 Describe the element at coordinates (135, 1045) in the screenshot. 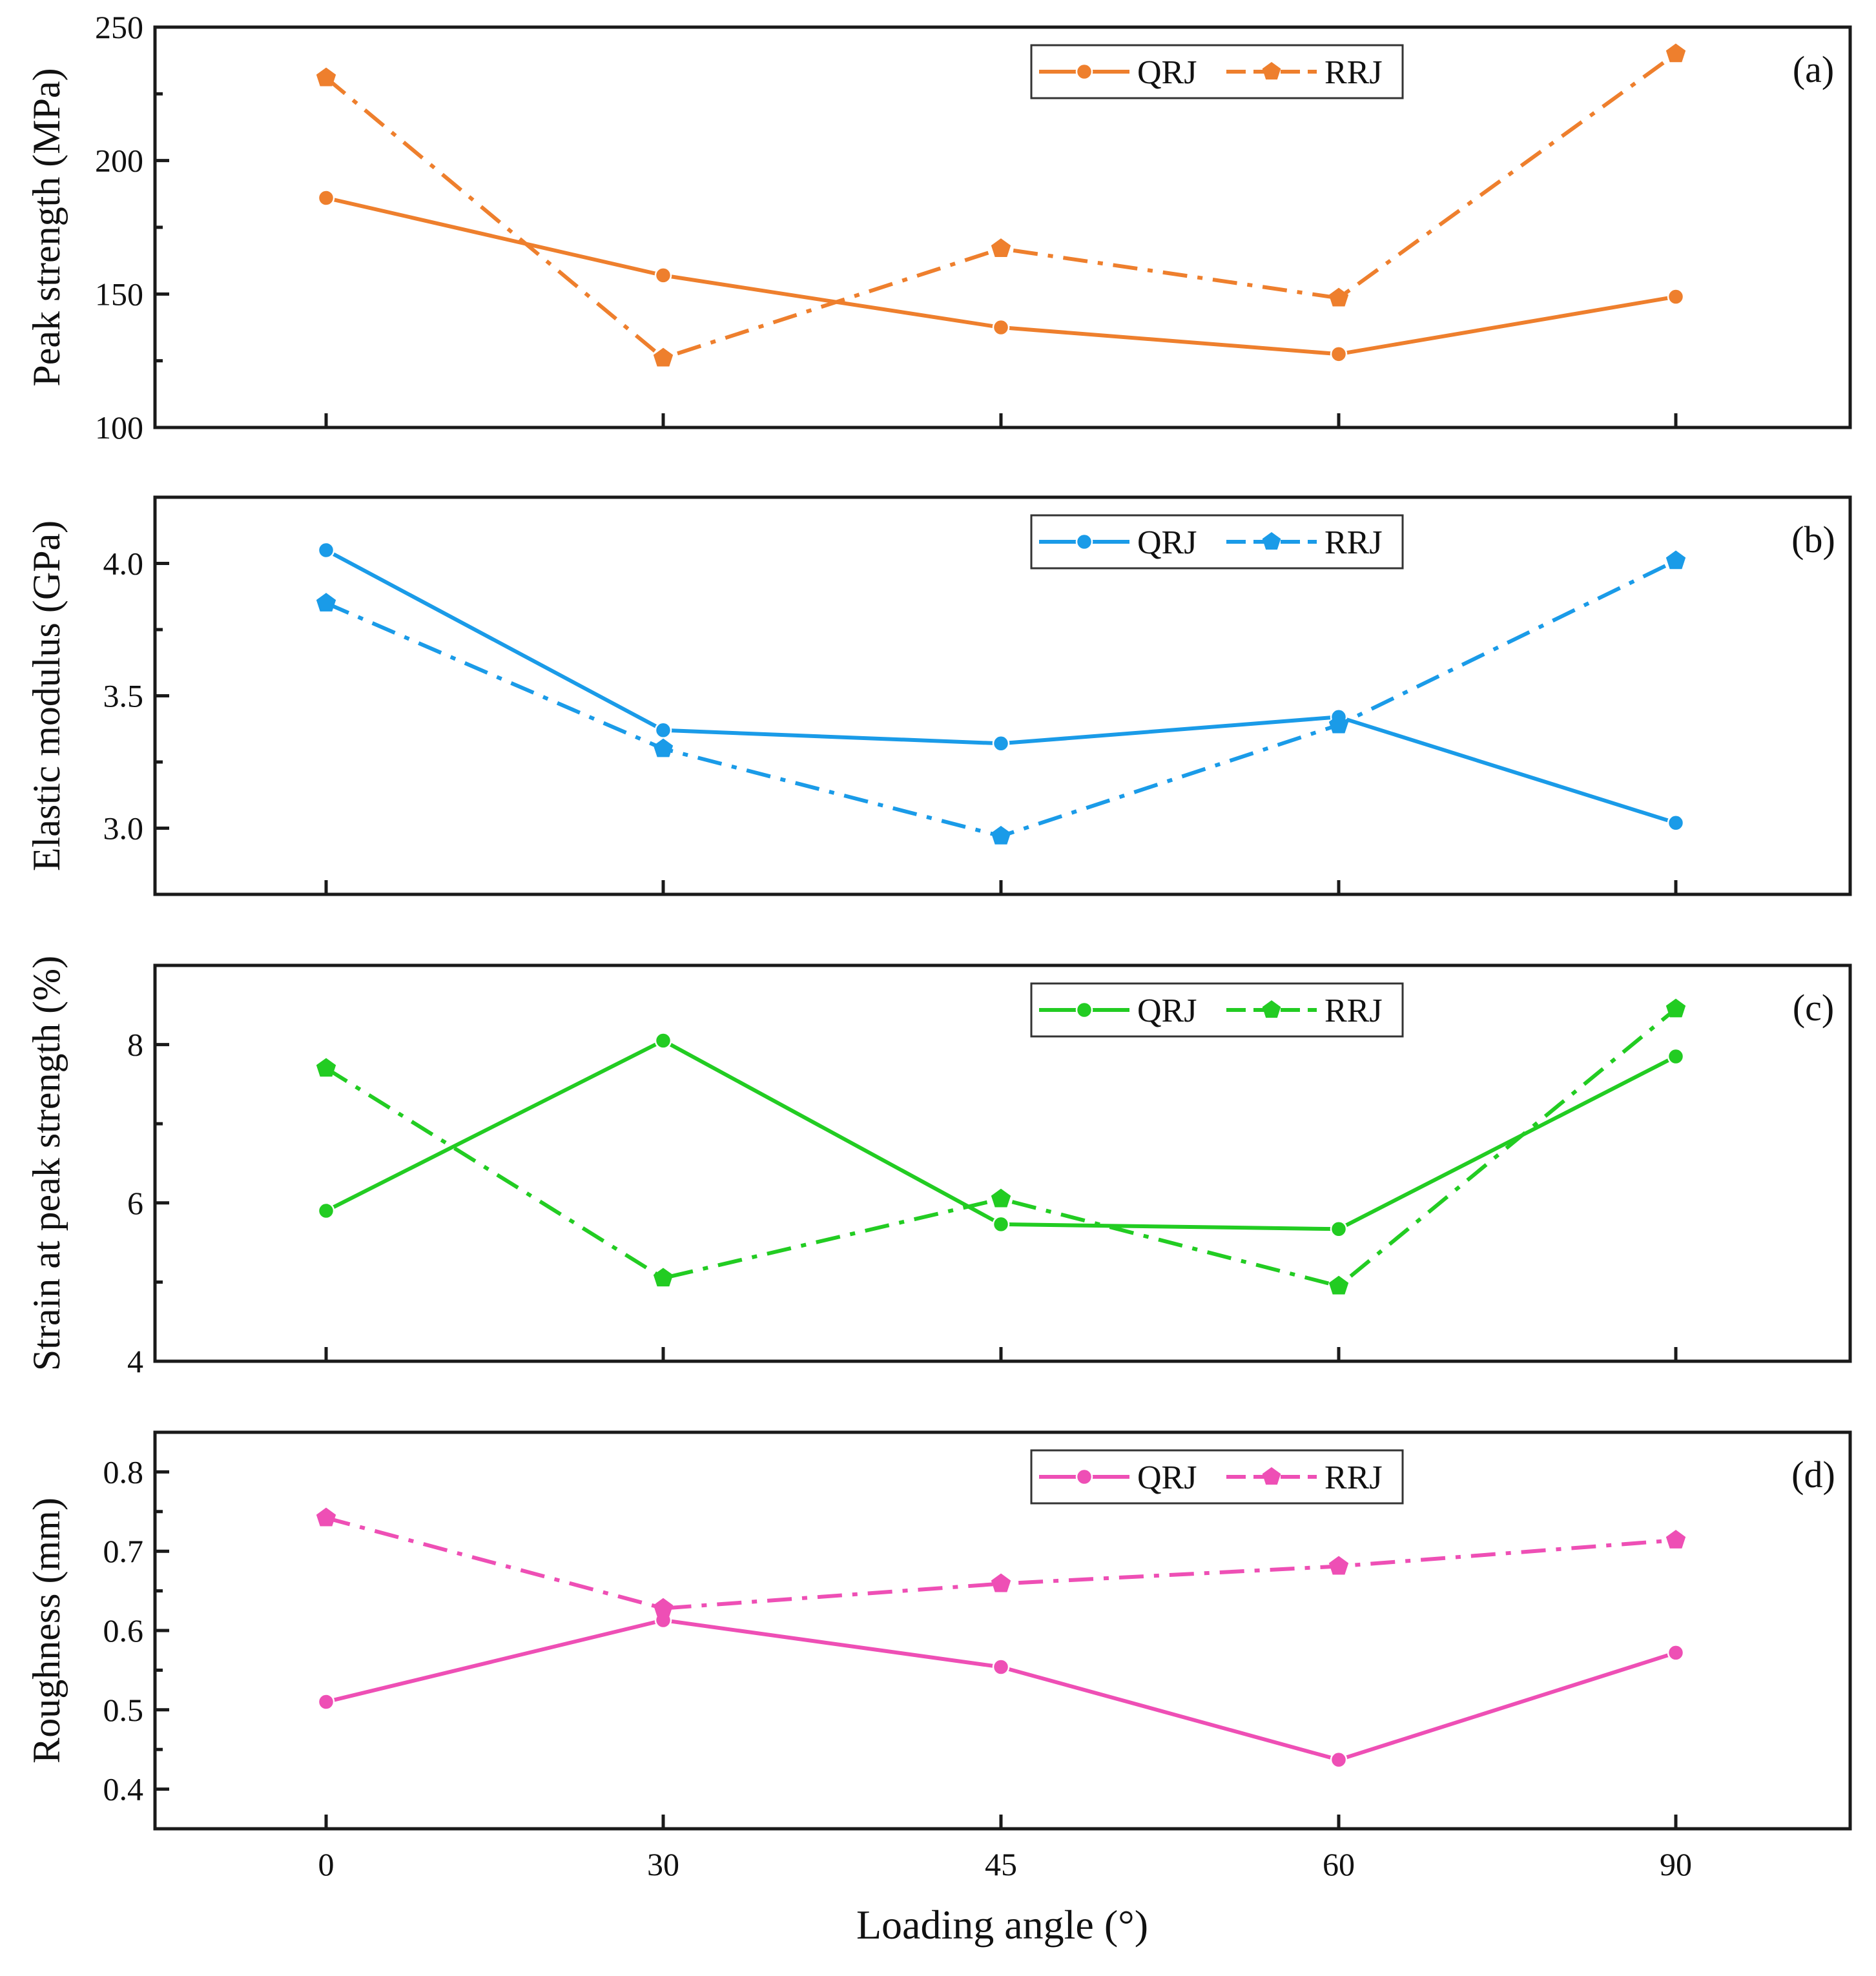

I see `y-tick-label: 8` at that location.